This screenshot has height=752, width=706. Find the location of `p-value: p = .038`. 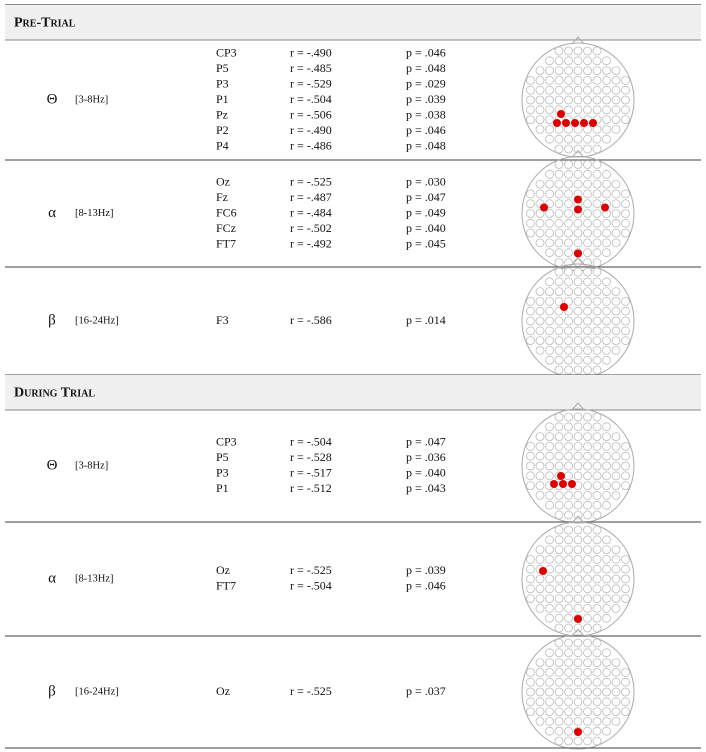

p-value: p = .038 is located at coordinates (426, 114).